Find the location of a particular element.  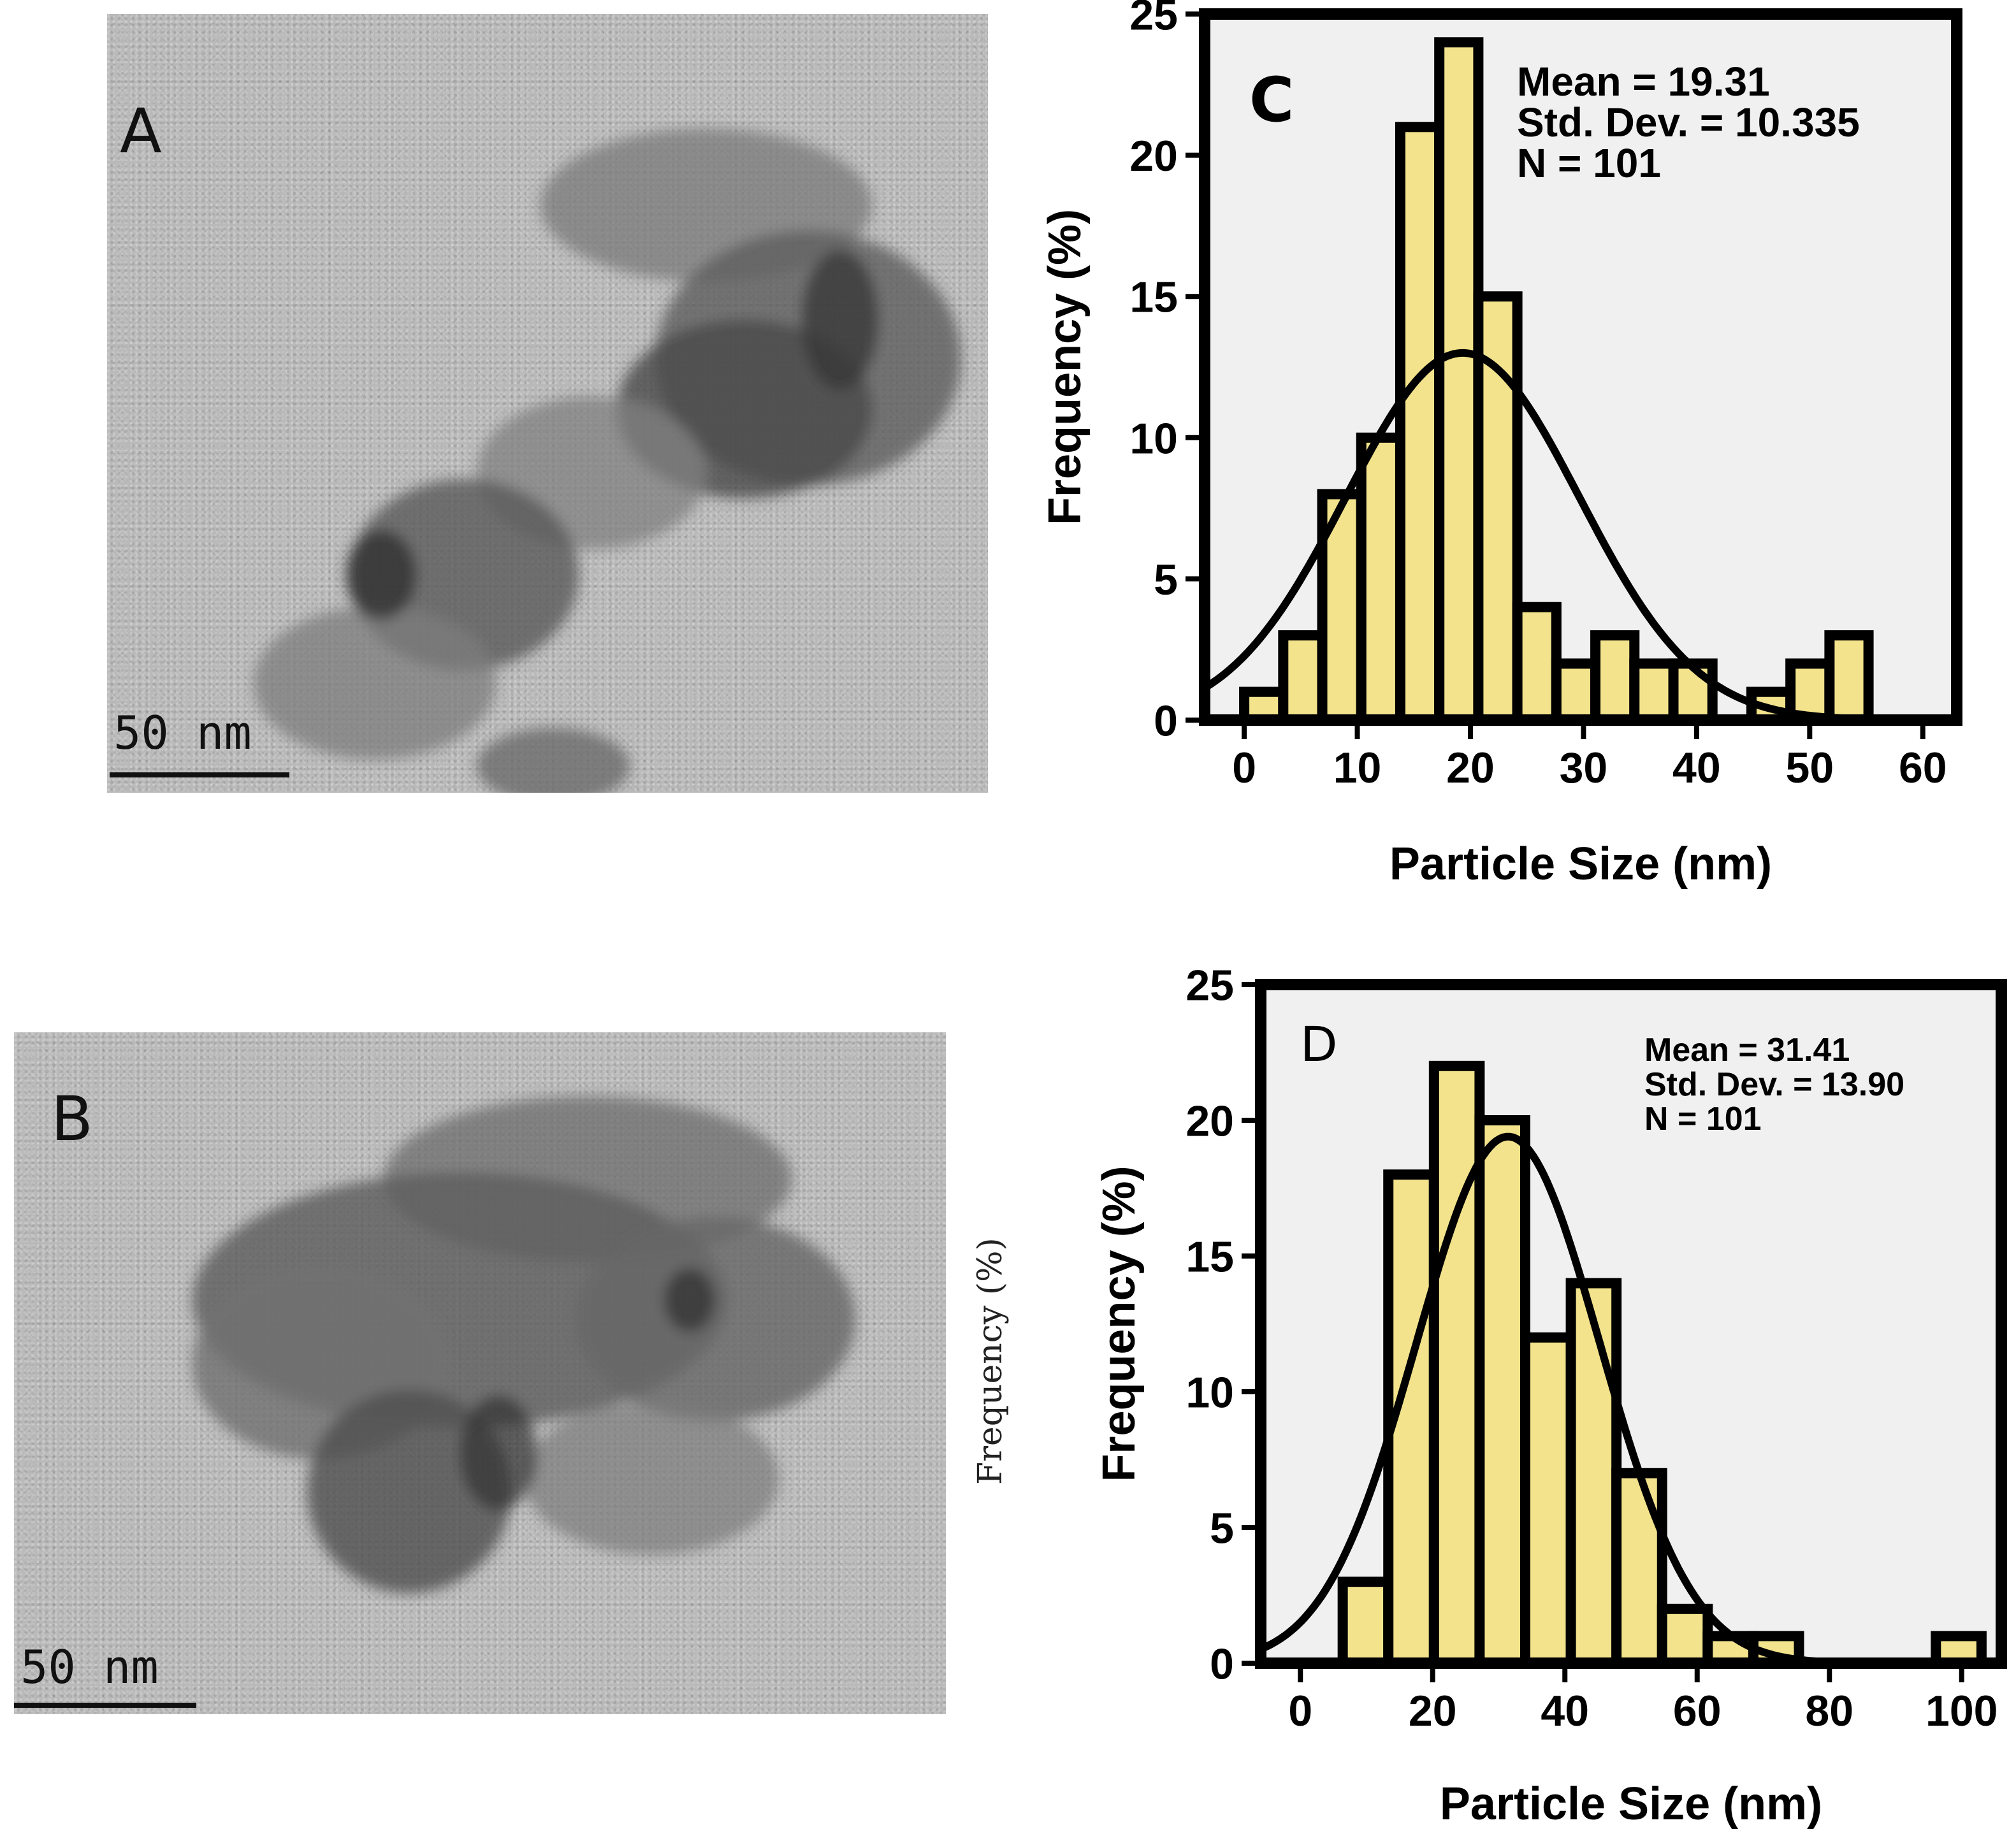

nanoparticle-cluster-b is located at coordinates (523, 1345).